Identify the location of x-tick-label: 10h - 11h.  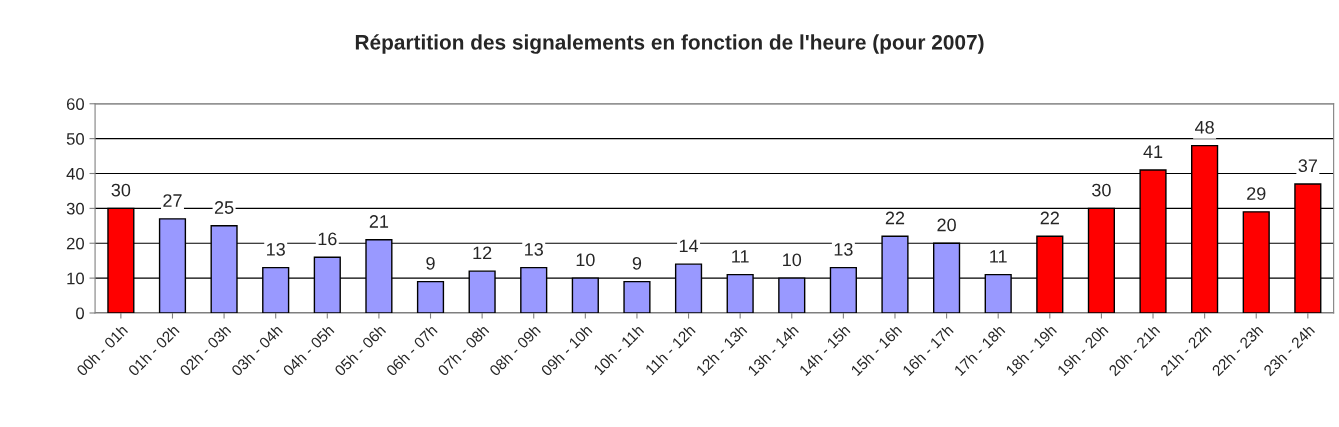
(618, 350).